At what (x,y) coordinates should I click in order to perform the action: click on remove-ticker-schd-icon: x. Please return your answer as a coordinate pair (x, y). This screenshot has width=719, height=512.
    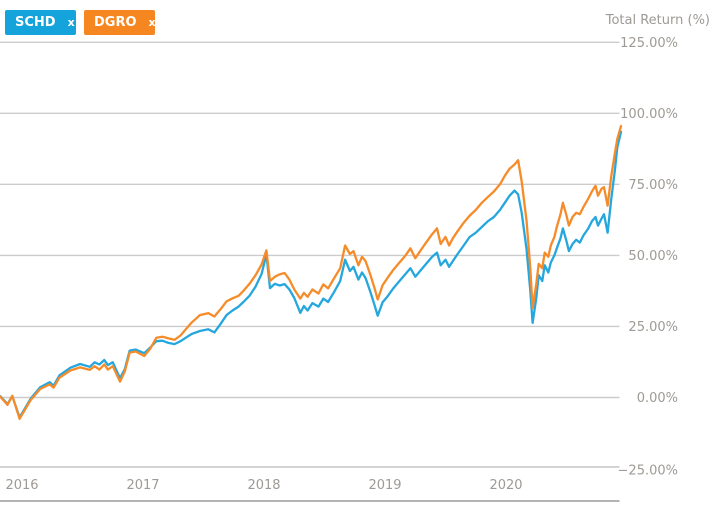
    Looking at the image, I should click on (71, 22).